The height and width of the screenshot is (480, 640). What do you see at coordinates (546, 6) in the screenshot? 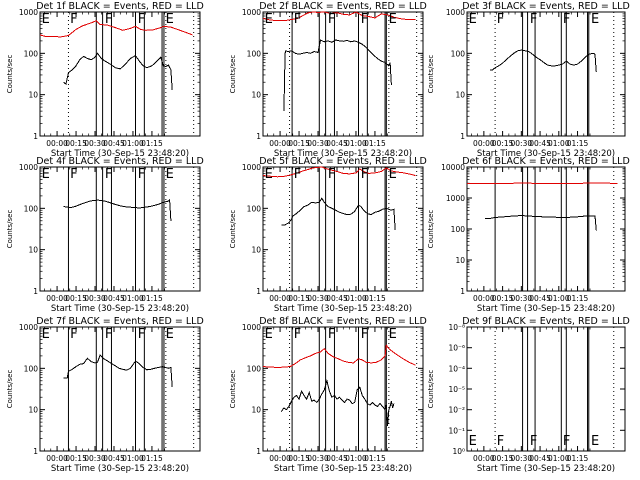
I see `panel-title: Det 3f BLACK = Events, RED = LLD` at bounding box center [546, 6].